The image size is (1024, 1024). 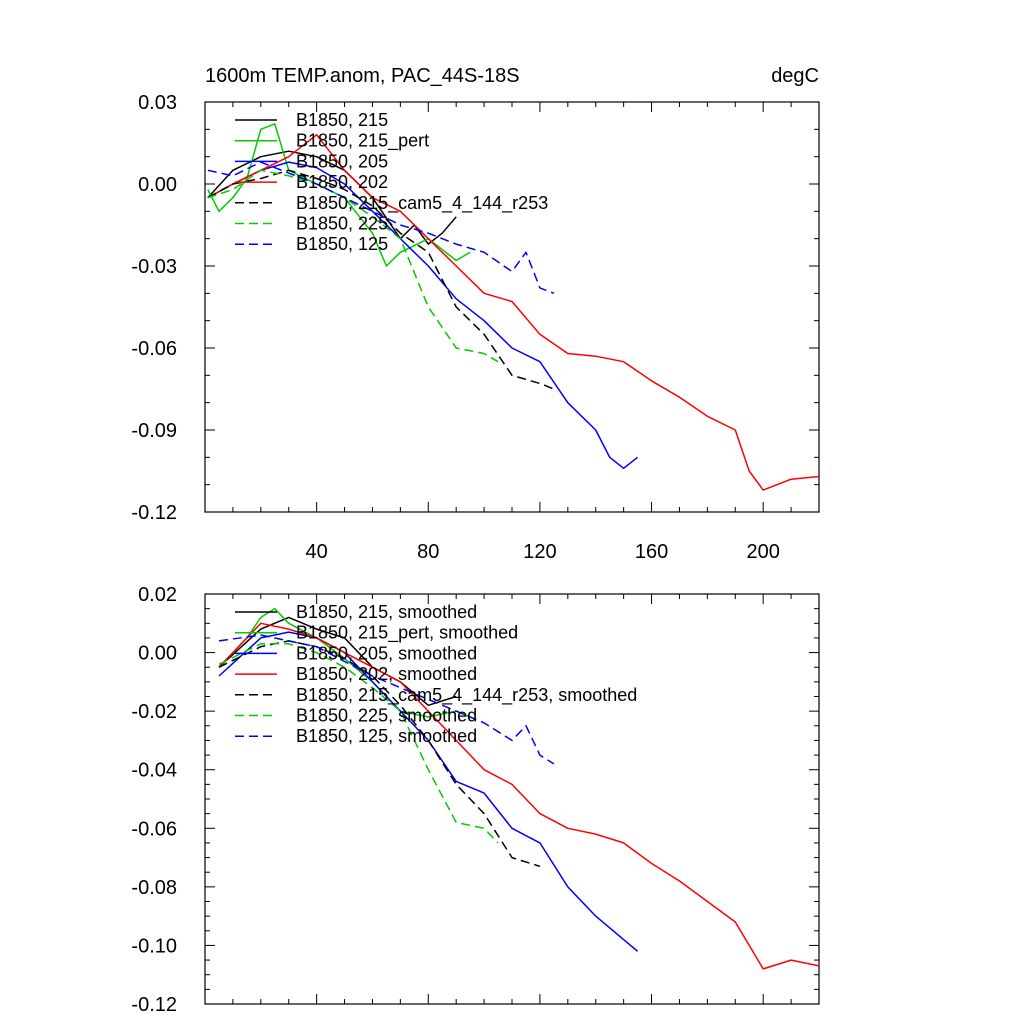 What do you see at coordinates (422, 203) in the screenshot?
I see `top-legend-label: B1850, 215_cam5_4_144_r253` at bounding box center [422, 203].